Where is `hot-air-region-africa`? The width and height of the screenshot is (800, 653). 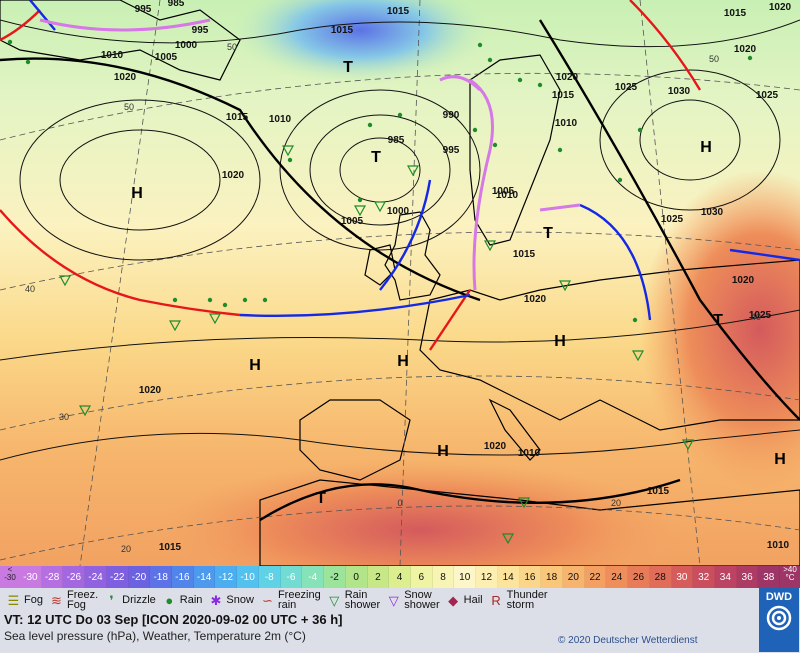 hot-air-region-africa is located at coordinates (420, 513).